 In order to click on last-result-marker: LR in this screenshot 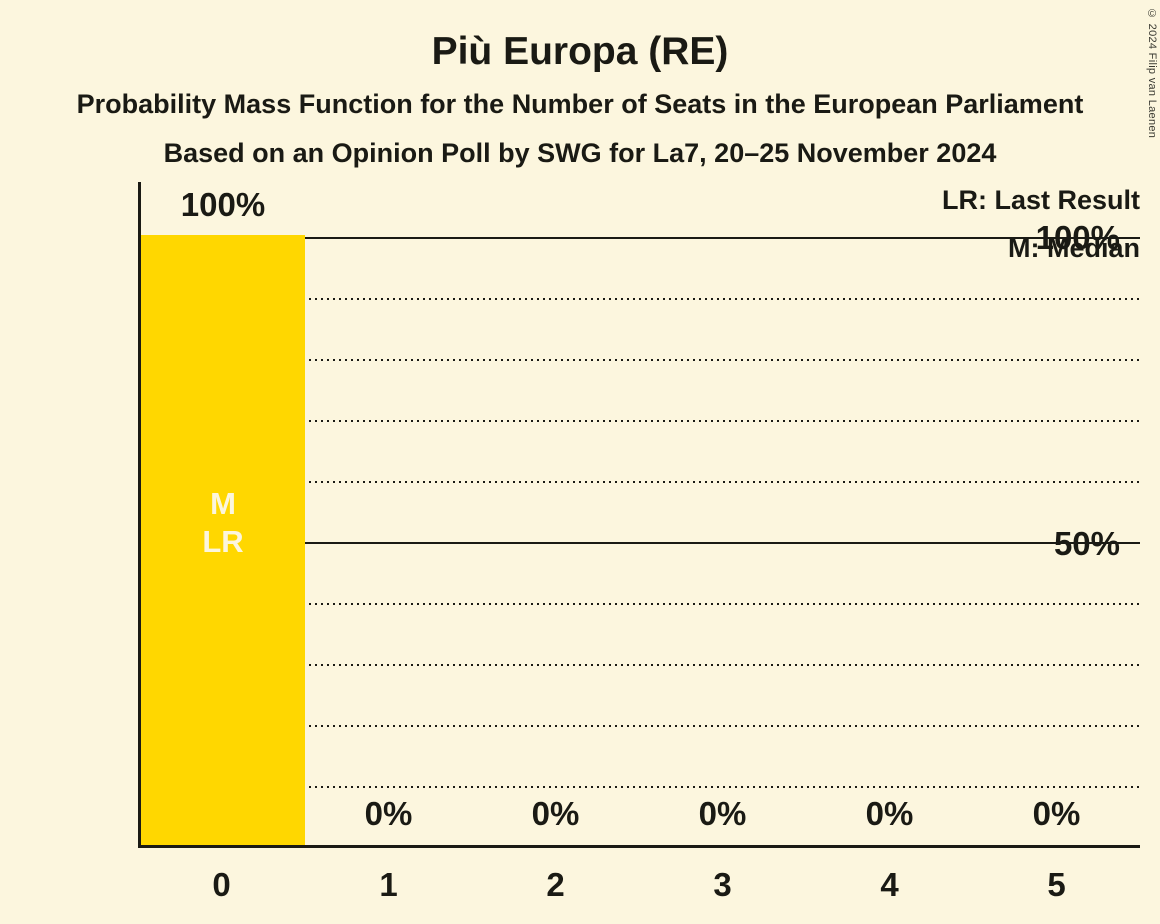, I will do `click(223, 541)`.